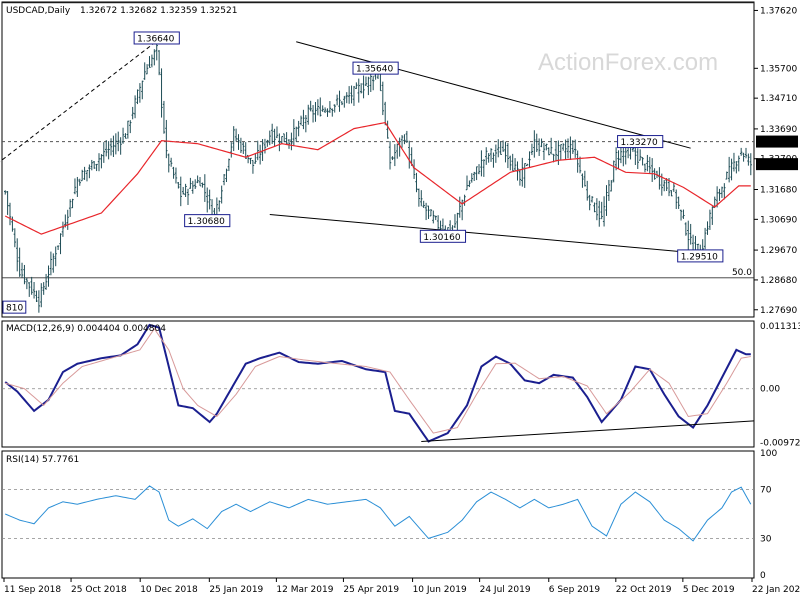 The width and height of the screenshot is (800, 600). Describe the element at coordinates (778, 190) in the screenshot. I see `price-y-tick-label: 1.31680` at that location.